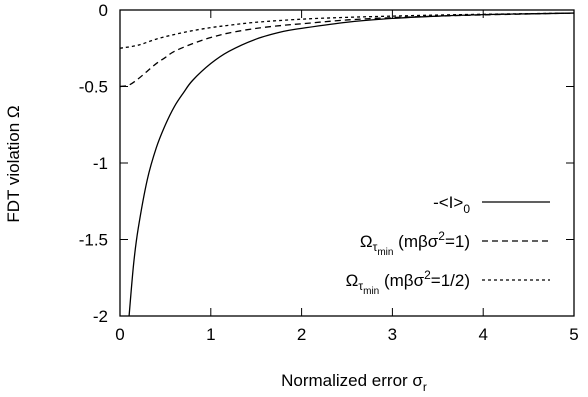 Image resolution: width=588 pixels, height=397 pixels. I want to click on y-axis-label: FDT violation Ω, so click(13, 163).